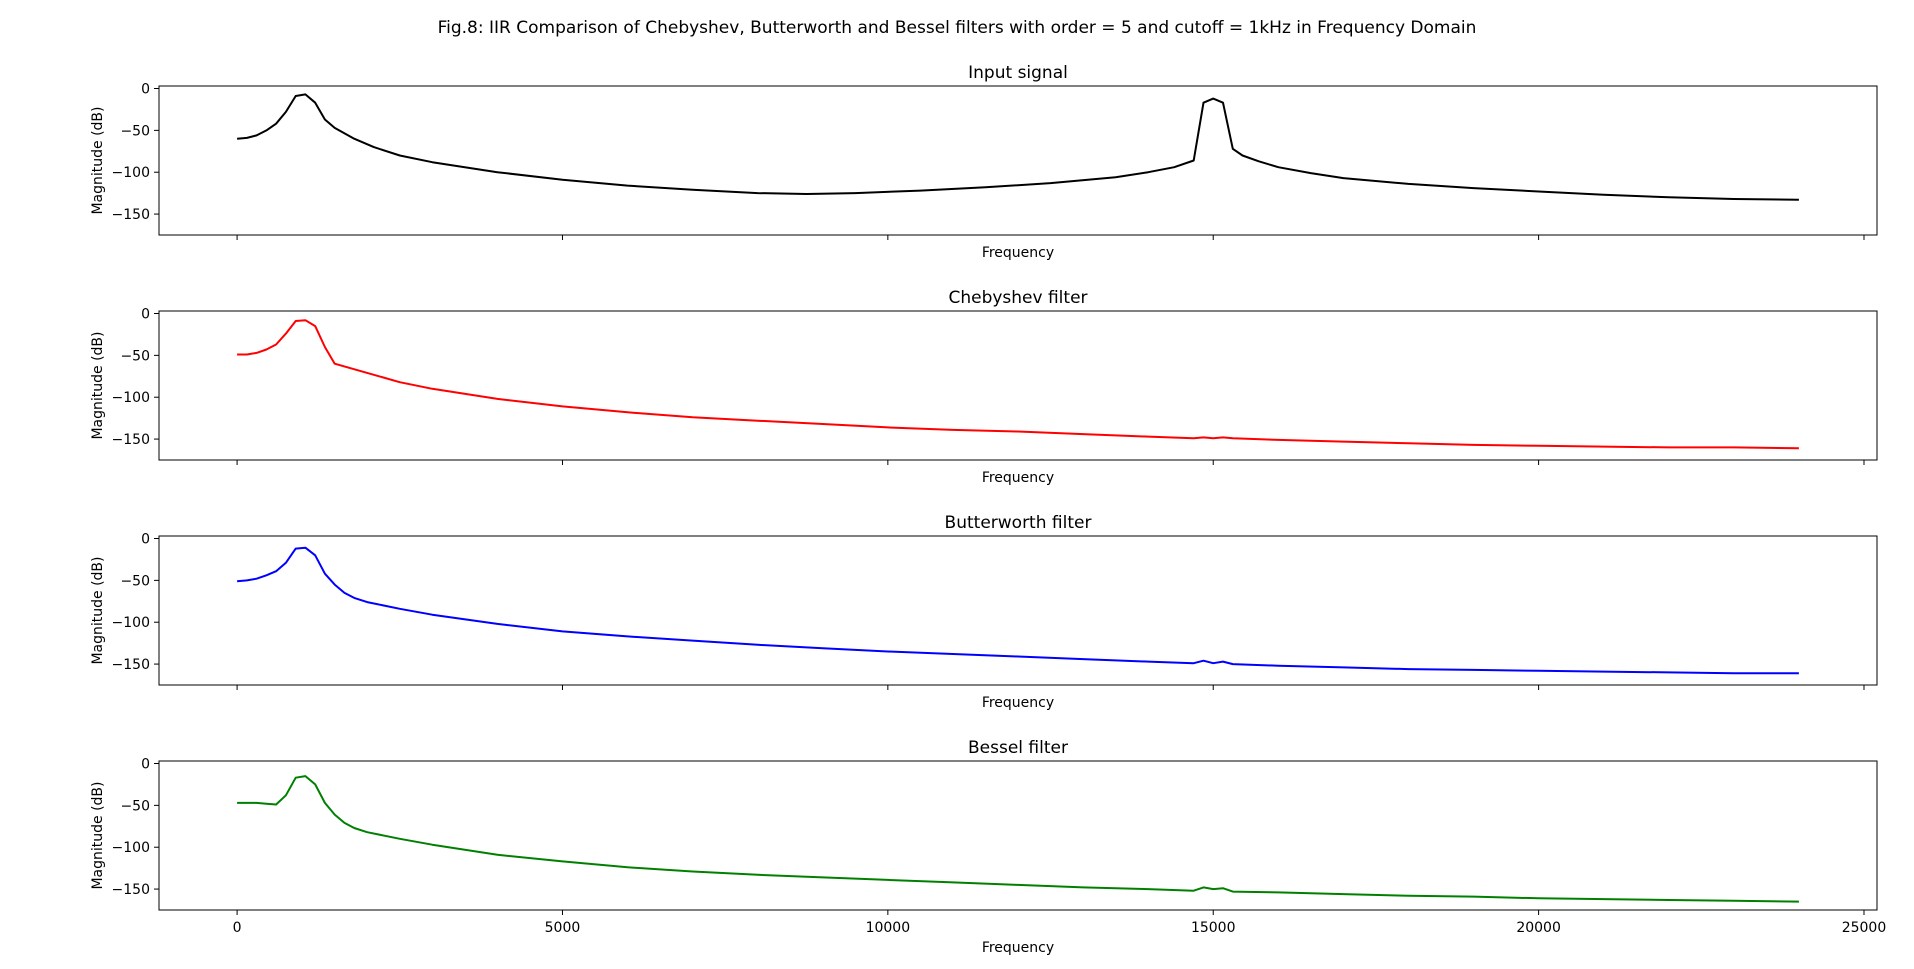 The height and width of the screenshot is (969, 1914). What do you see at coordinates (1538, 928) in the screenshot?
I see `x-tick-label: 20000` at bounding box center [1538, 928].